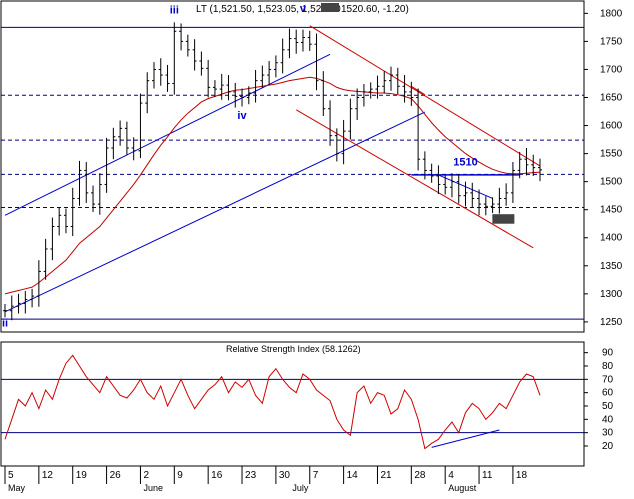 This screenshot has width=634, height=499. What do you see at coordinates (611, 69) in the screenshot?
I see `price-y-tick-label: 1700` at bounding box center [611, 69].